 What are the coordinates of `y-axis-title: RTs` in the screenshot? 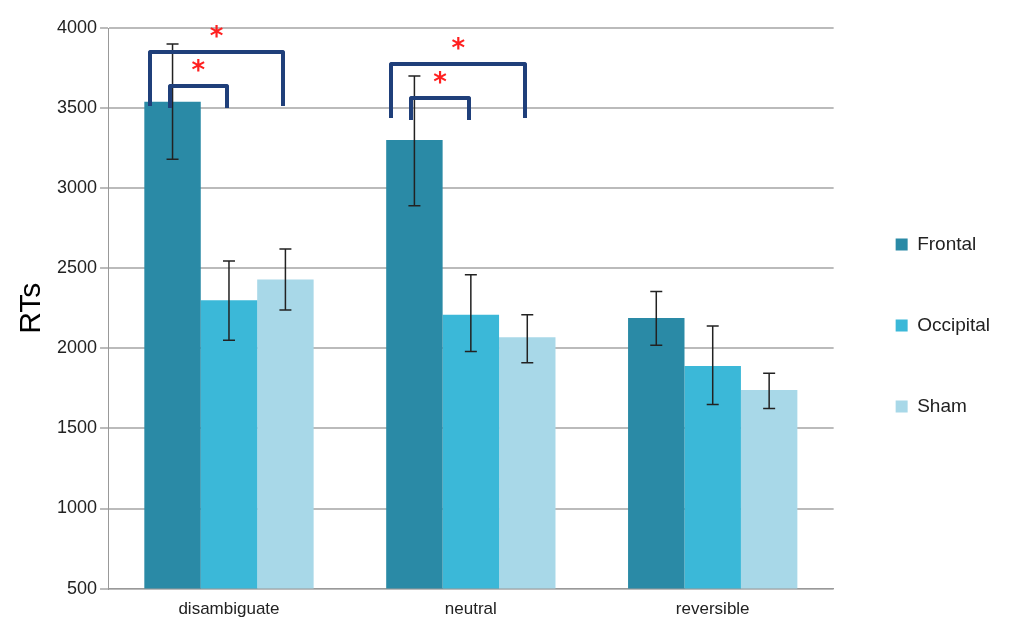 It's located at (30, 308).